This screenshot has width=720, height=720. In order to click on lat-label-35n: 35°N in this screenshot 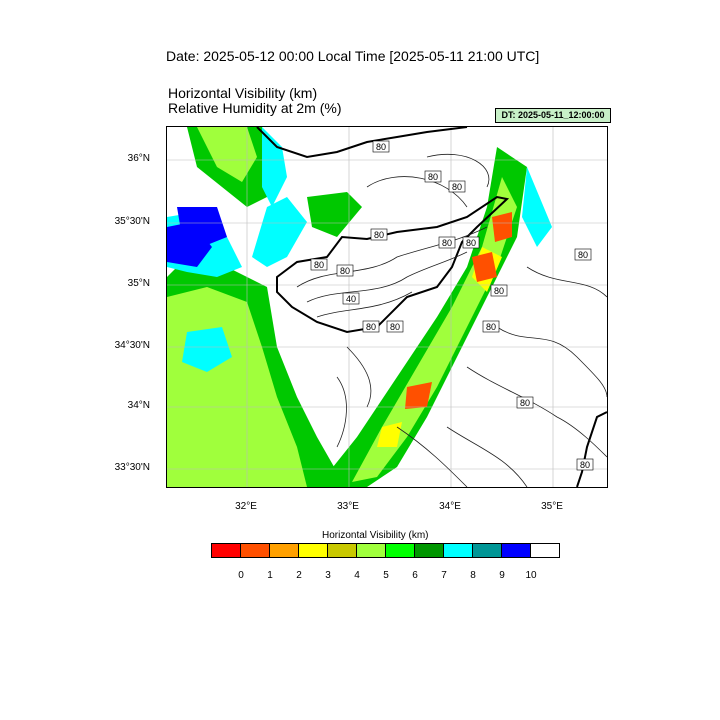, I will do `click(138, 283)`.